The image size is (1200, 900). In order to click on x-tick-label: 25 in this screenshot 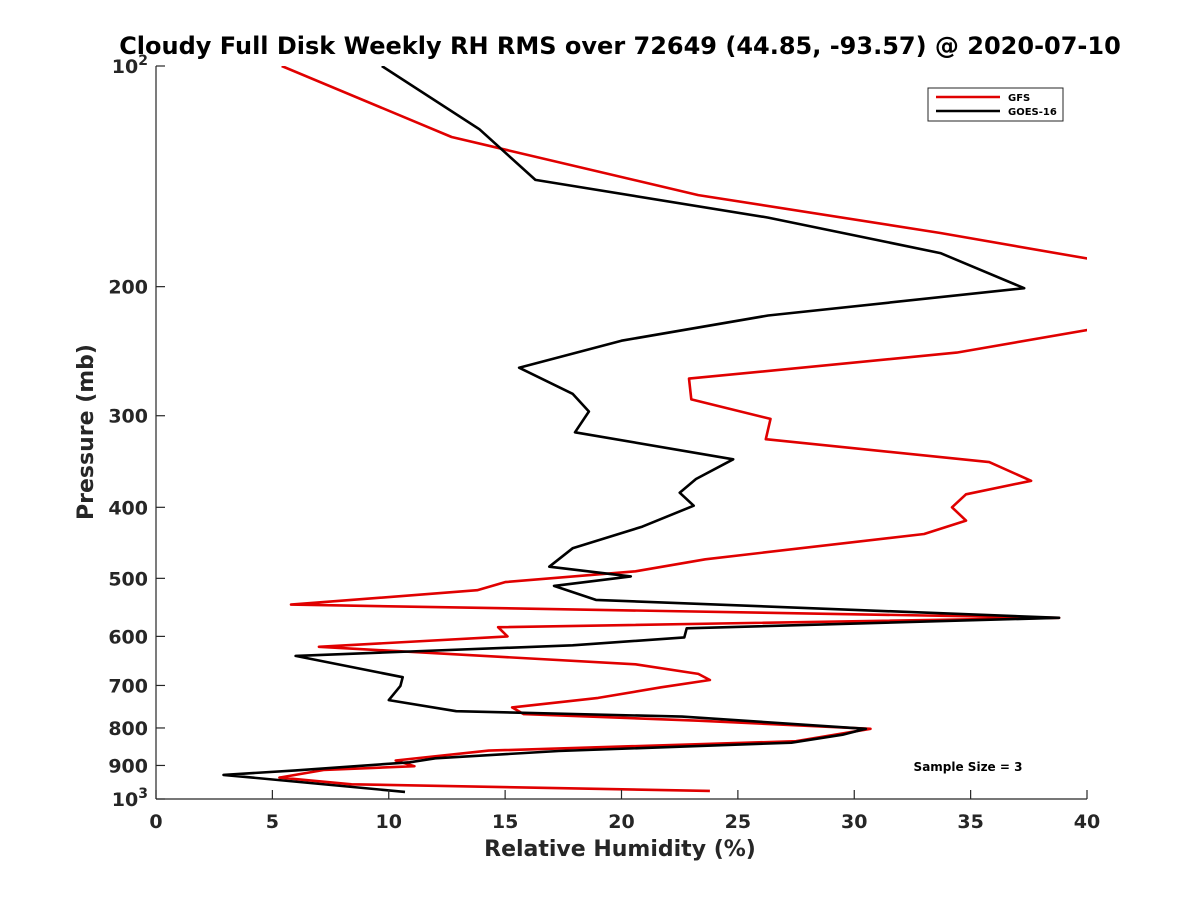, I will do `click(738, 822)`.